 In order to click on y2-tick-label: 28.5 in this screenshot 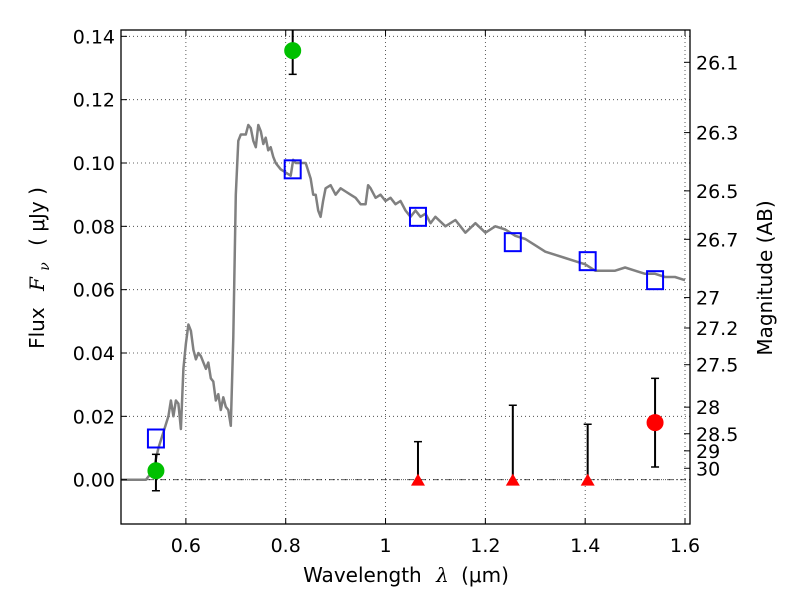, I will do `click(717, 435)`.